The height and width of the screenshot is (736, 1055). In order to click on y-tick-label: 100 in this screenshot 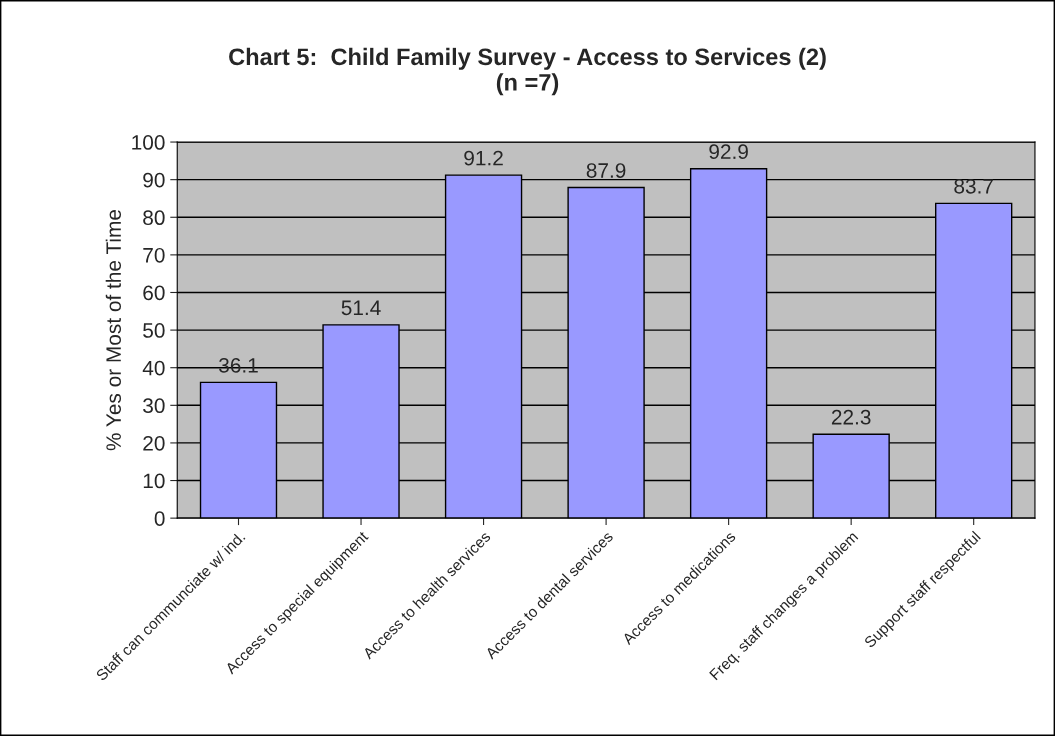, I will do `click(148, 142)`.